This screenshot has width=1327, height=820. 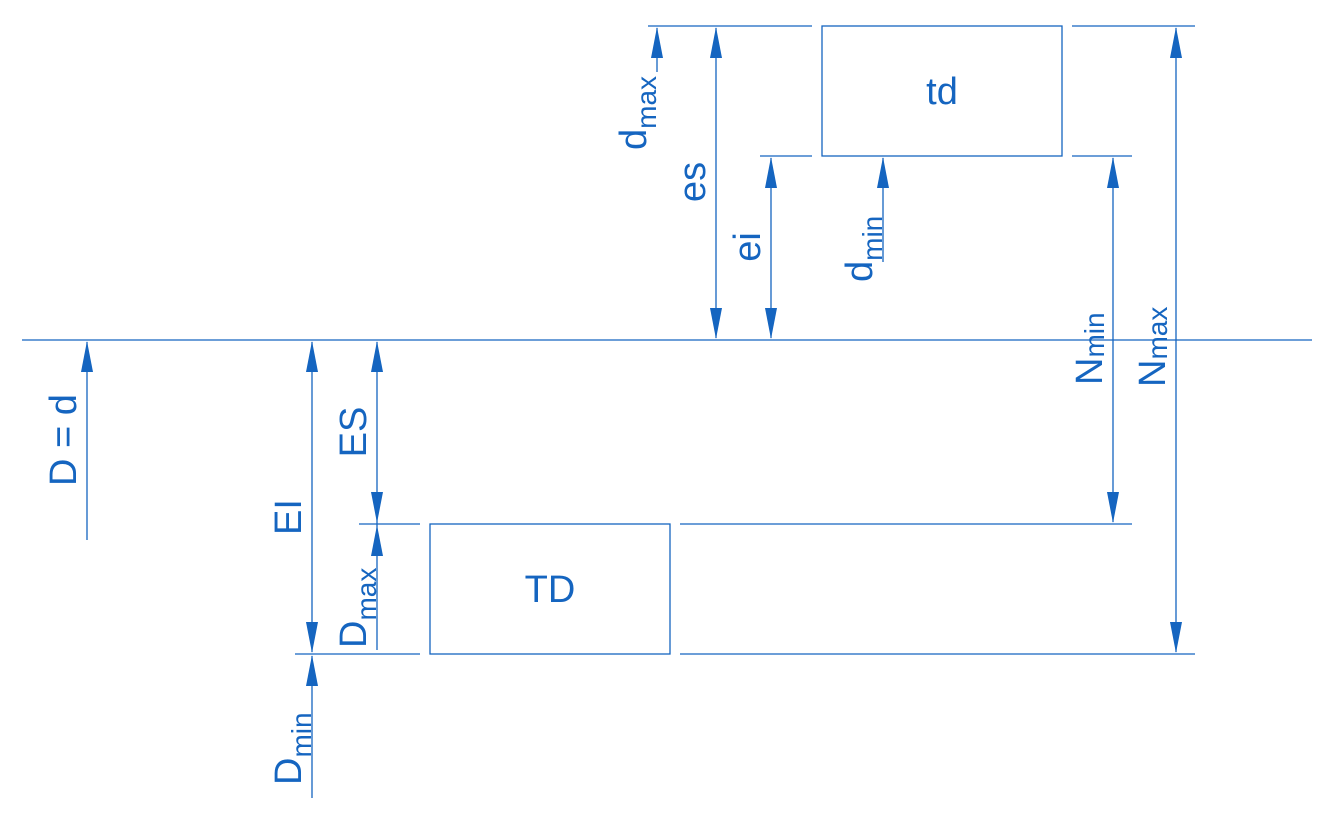 I want to click on arrowhead-ei-down, so click(x=771, y=323).